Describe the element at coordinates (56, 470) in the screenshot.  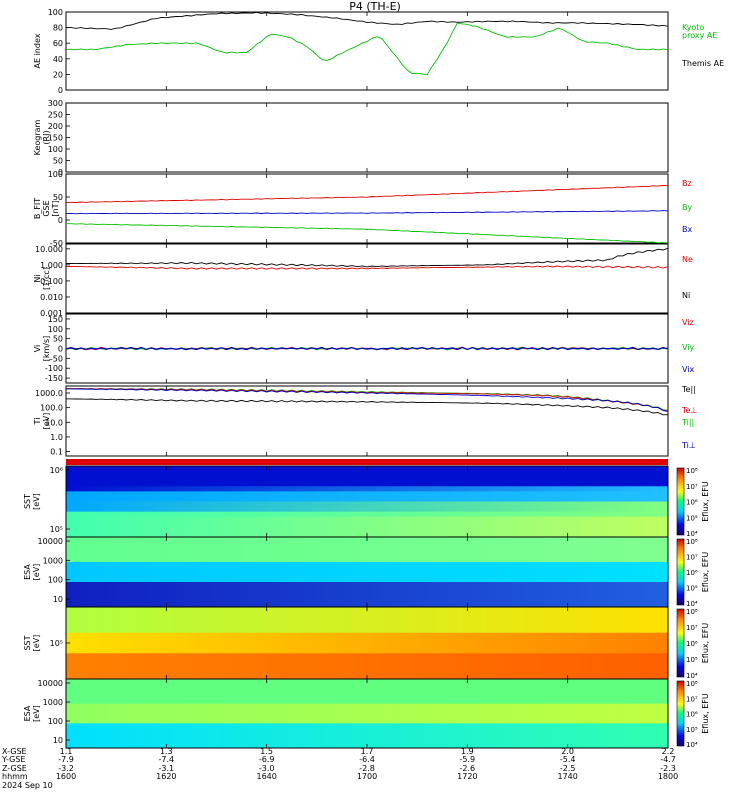
I see `y-tick-label: 10⁶` at that location.